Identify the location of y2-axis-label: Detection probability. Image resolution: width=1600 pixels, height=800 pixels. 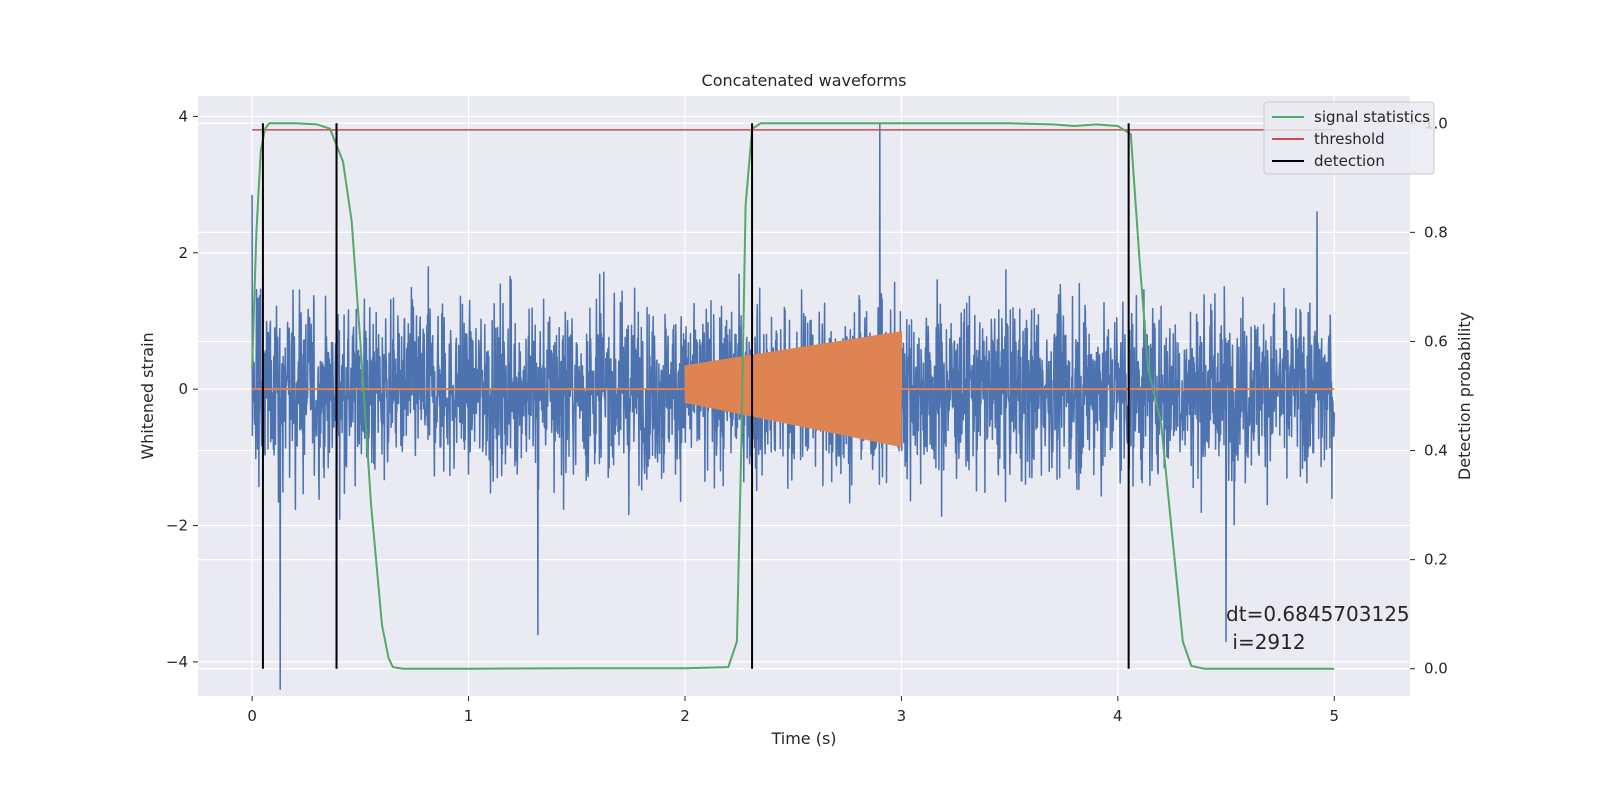
(1464, 396).